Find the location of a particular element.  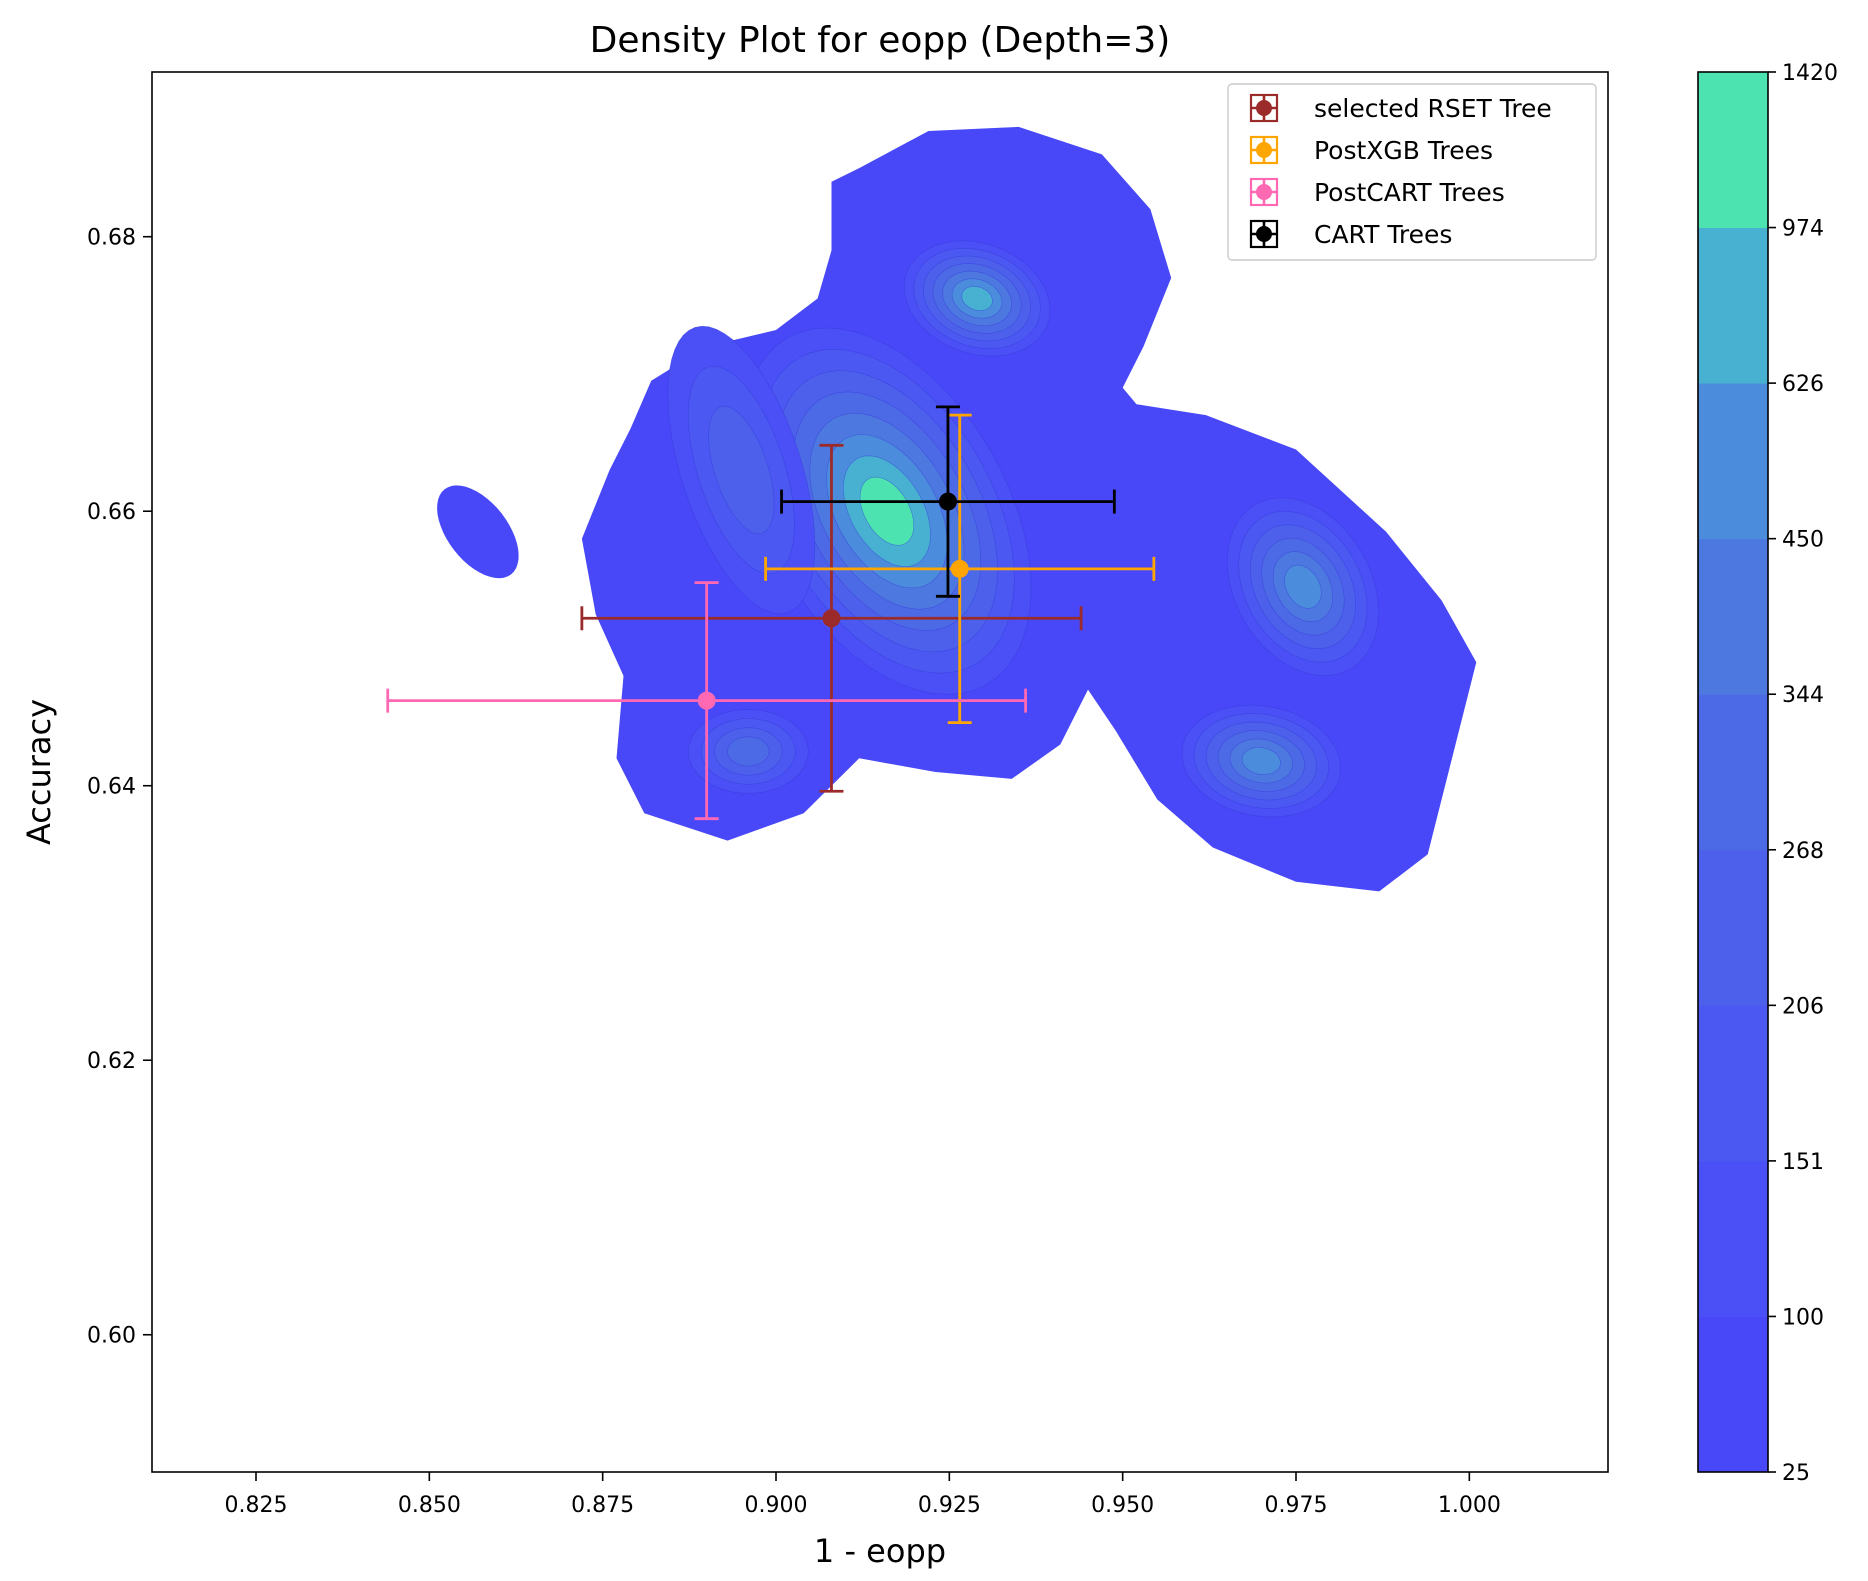

x-tick-label: 0.975 is located at coordinates (1296, 1505).